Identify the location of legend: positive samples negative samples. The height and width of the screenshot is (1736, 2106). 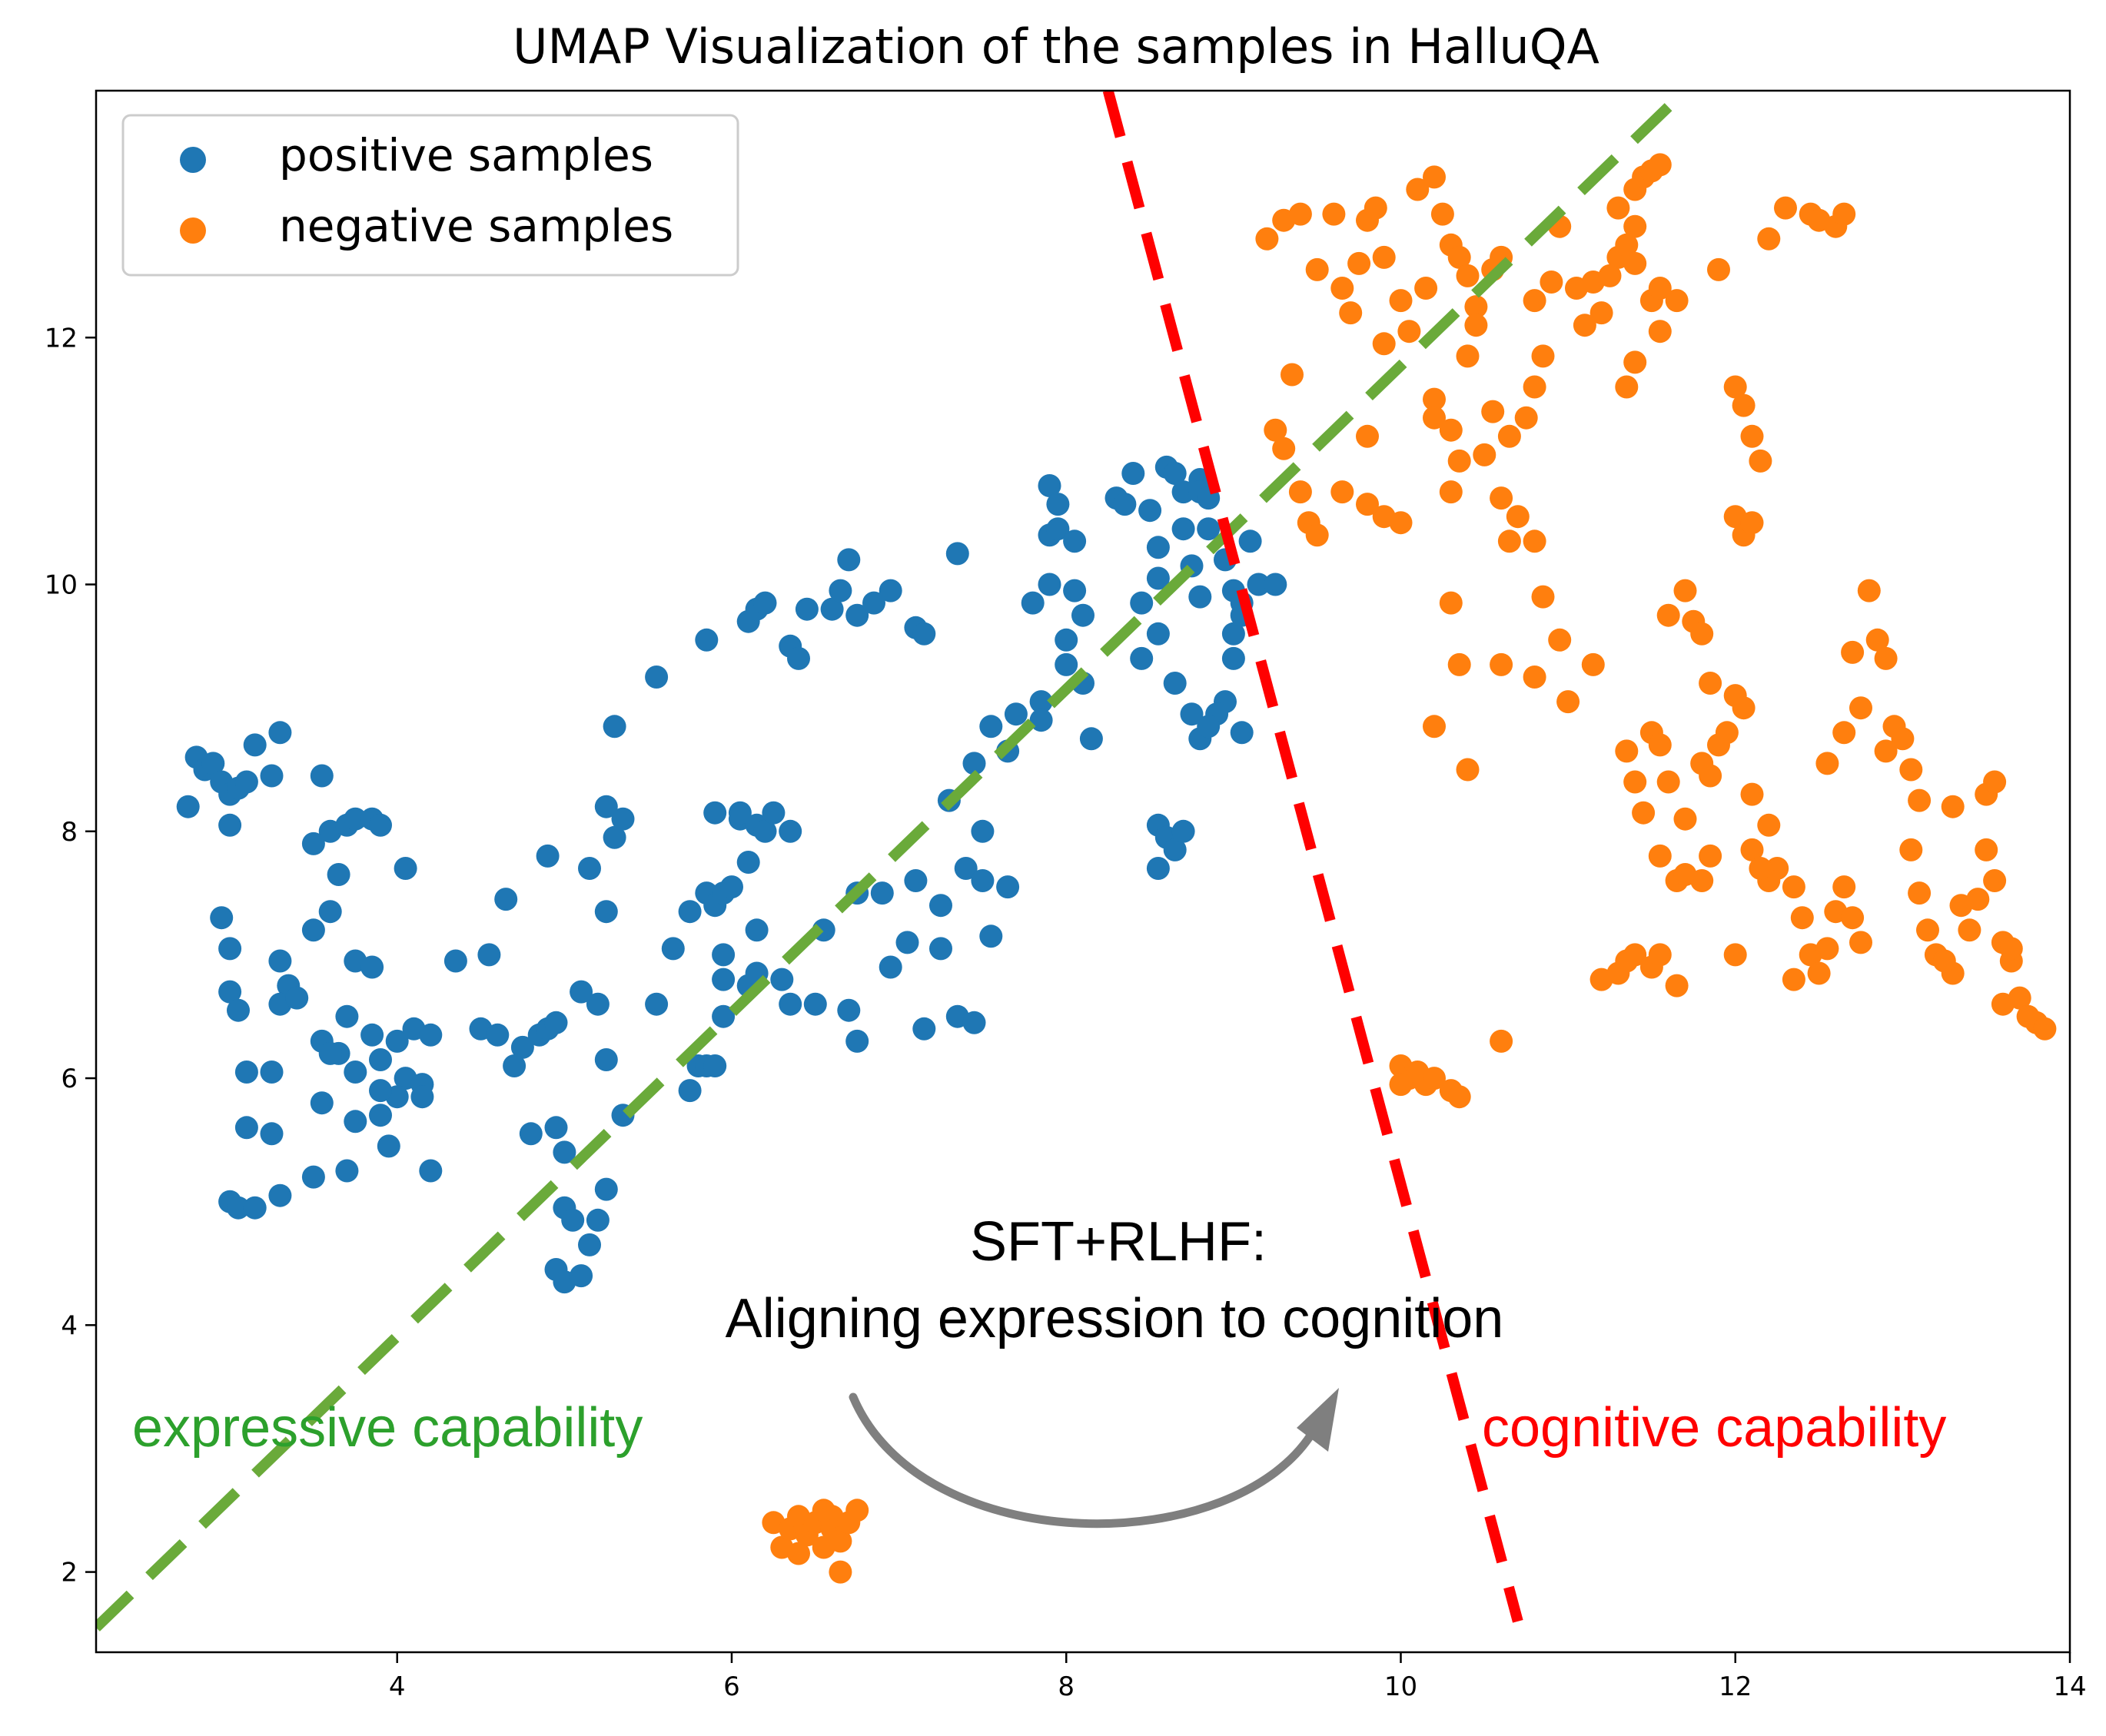
(430, 196).